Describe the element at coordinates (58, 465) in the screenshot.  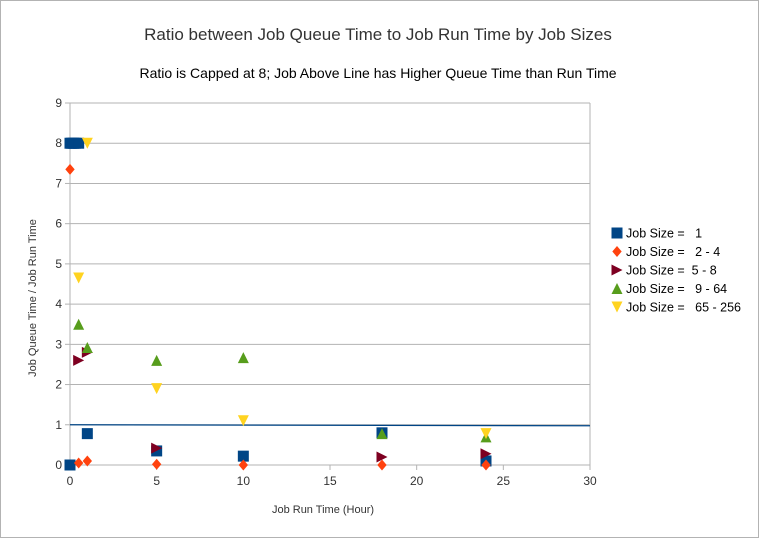
I see `y-tick-label: 0` at that location.